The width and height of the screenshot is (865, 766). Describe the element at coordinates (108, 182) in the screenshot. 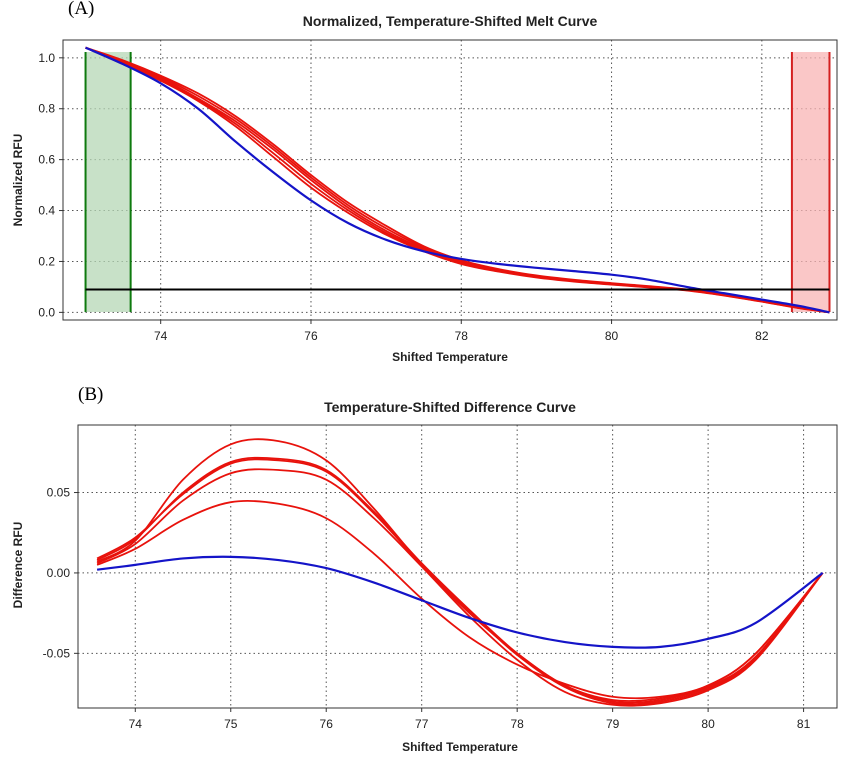

I see `start-region` at that location.